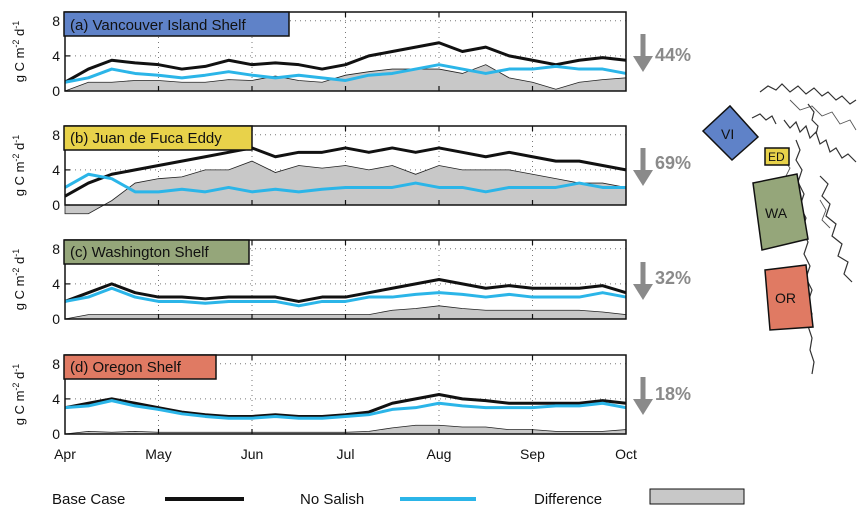 The image size is (859, 511). I want to click on panel-oregon-shelf: 0 4 8 g C m-2 d-1 (d) Oregon Shelf 18%, so click(351, 398).